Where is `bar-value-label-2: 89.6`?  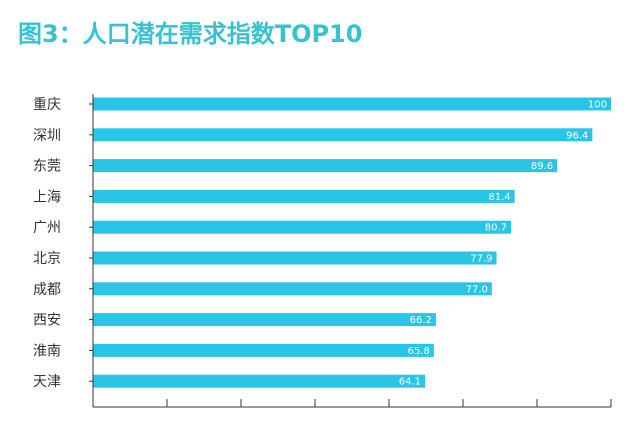
bar-value-label-2: 89.6 is located at coordinates (542, 166).